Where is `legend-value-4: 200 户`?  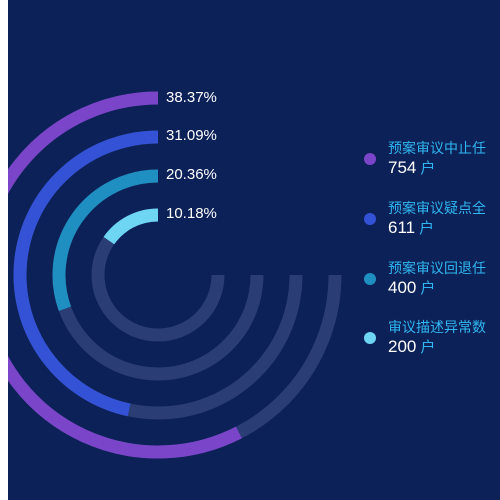
legend-value-4: 200 户 is located at coordinates (411, 347).